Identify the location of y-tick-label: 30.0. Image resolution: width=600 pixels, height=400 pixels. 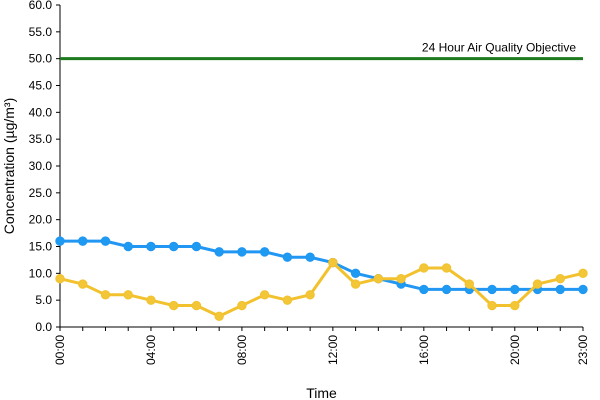
(41, 166).